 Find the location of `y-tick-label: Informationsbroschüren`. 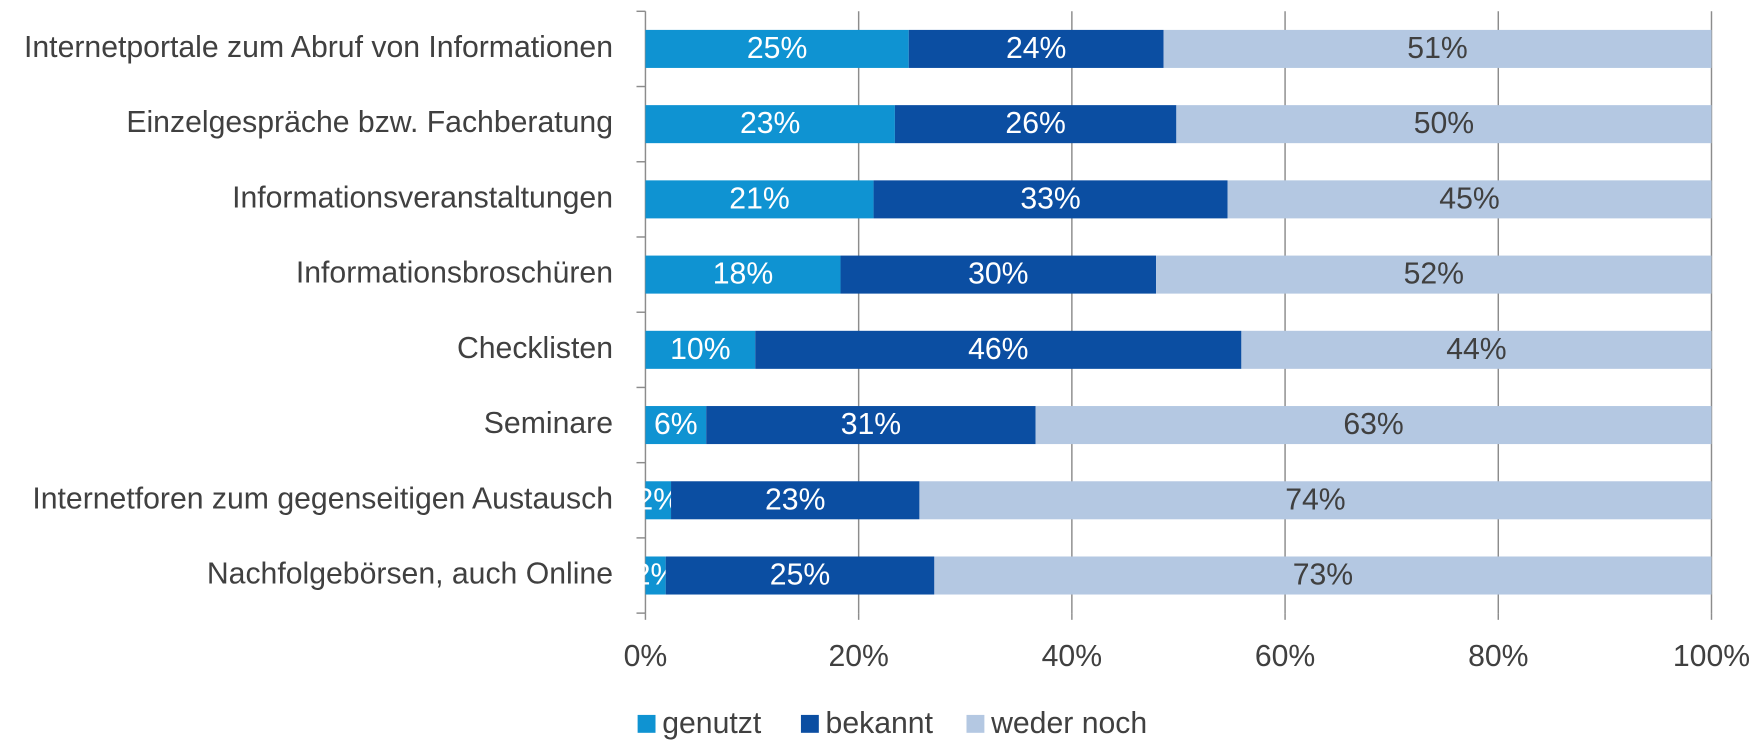

y-tick-label: Informationsbroschüren is located at coordinates (454, 273).